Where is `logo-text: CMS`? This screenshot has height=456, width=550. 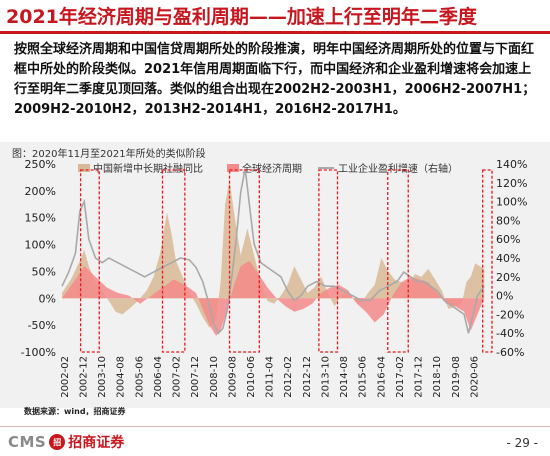
logo-text: CMS is located at coordinates (27, 442).